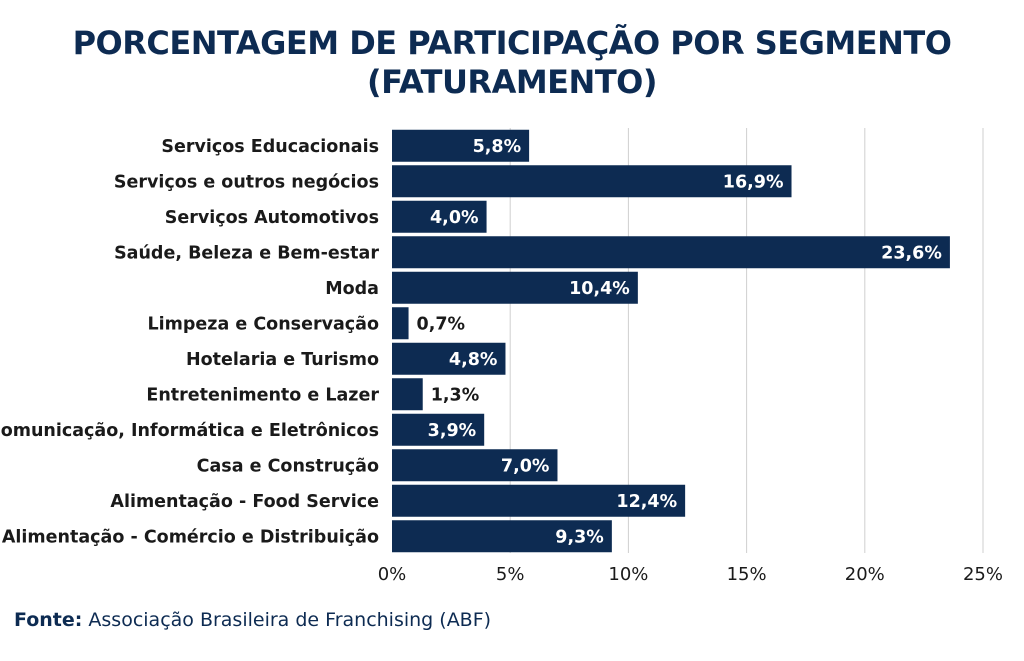  I want to click on category-label: Hotelaria e Turismo, so click(282, 360).